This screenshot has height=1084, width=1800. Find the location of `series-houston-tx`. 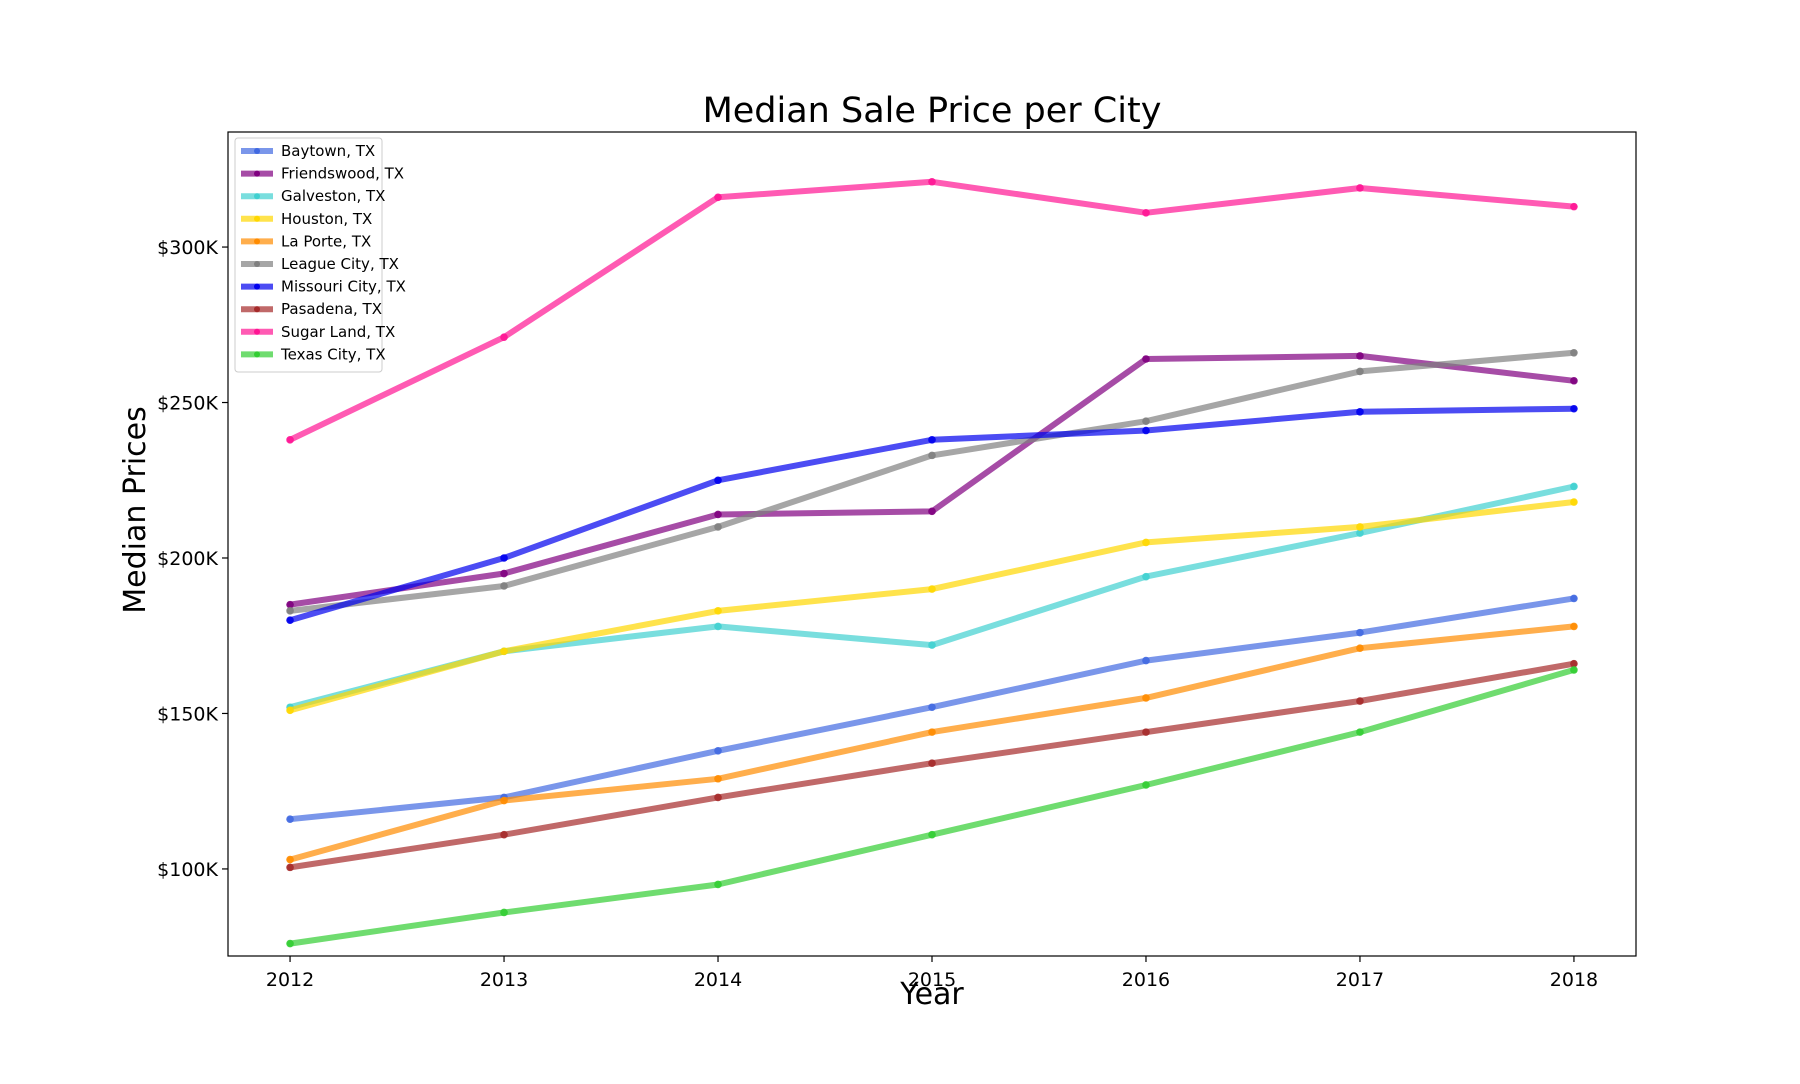

series-houston-tx is located at coordinates (932, 606).